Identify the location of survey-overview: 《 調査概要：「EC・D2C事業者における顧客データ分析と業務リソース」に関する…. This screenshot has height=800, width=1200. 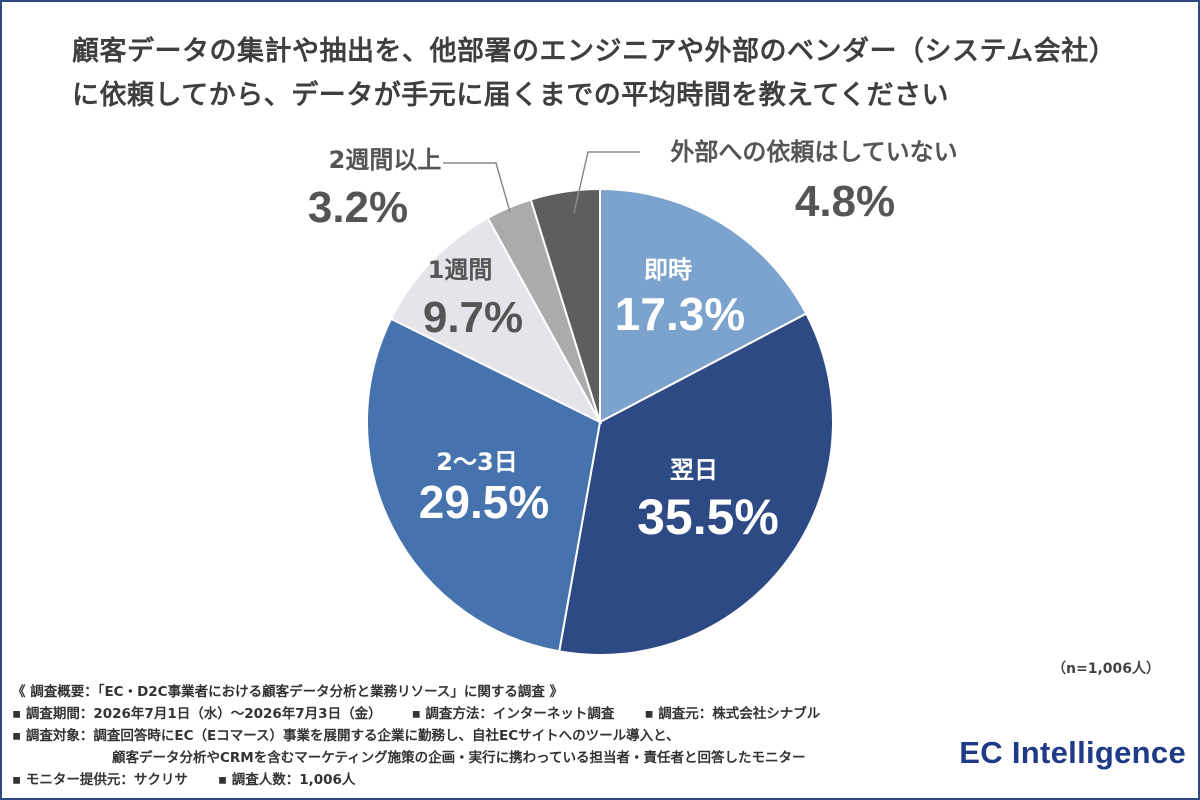
(472, 736).